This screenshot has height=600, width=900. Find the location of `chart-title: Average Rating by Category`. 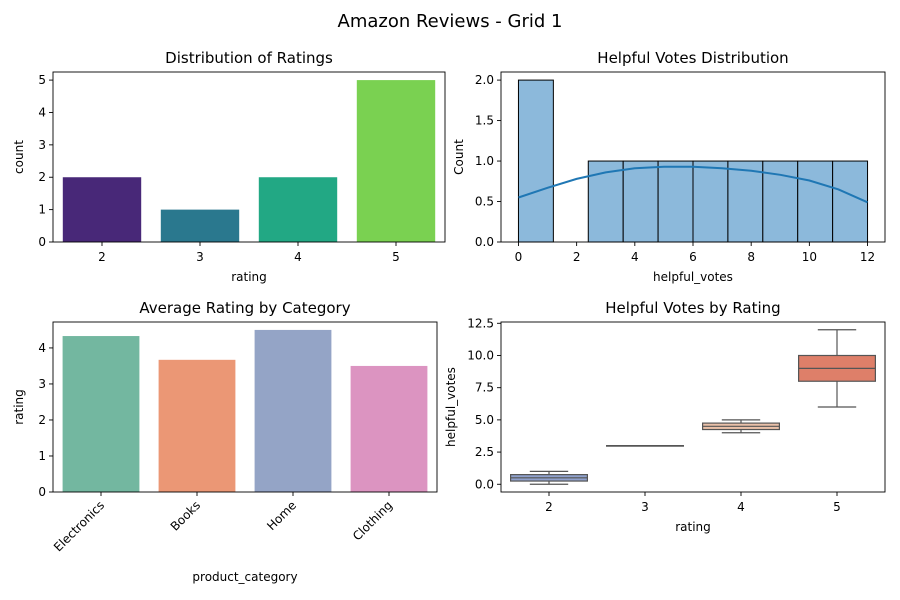

chart-title: Average Rating by Category is located at coordinates (244, 308).